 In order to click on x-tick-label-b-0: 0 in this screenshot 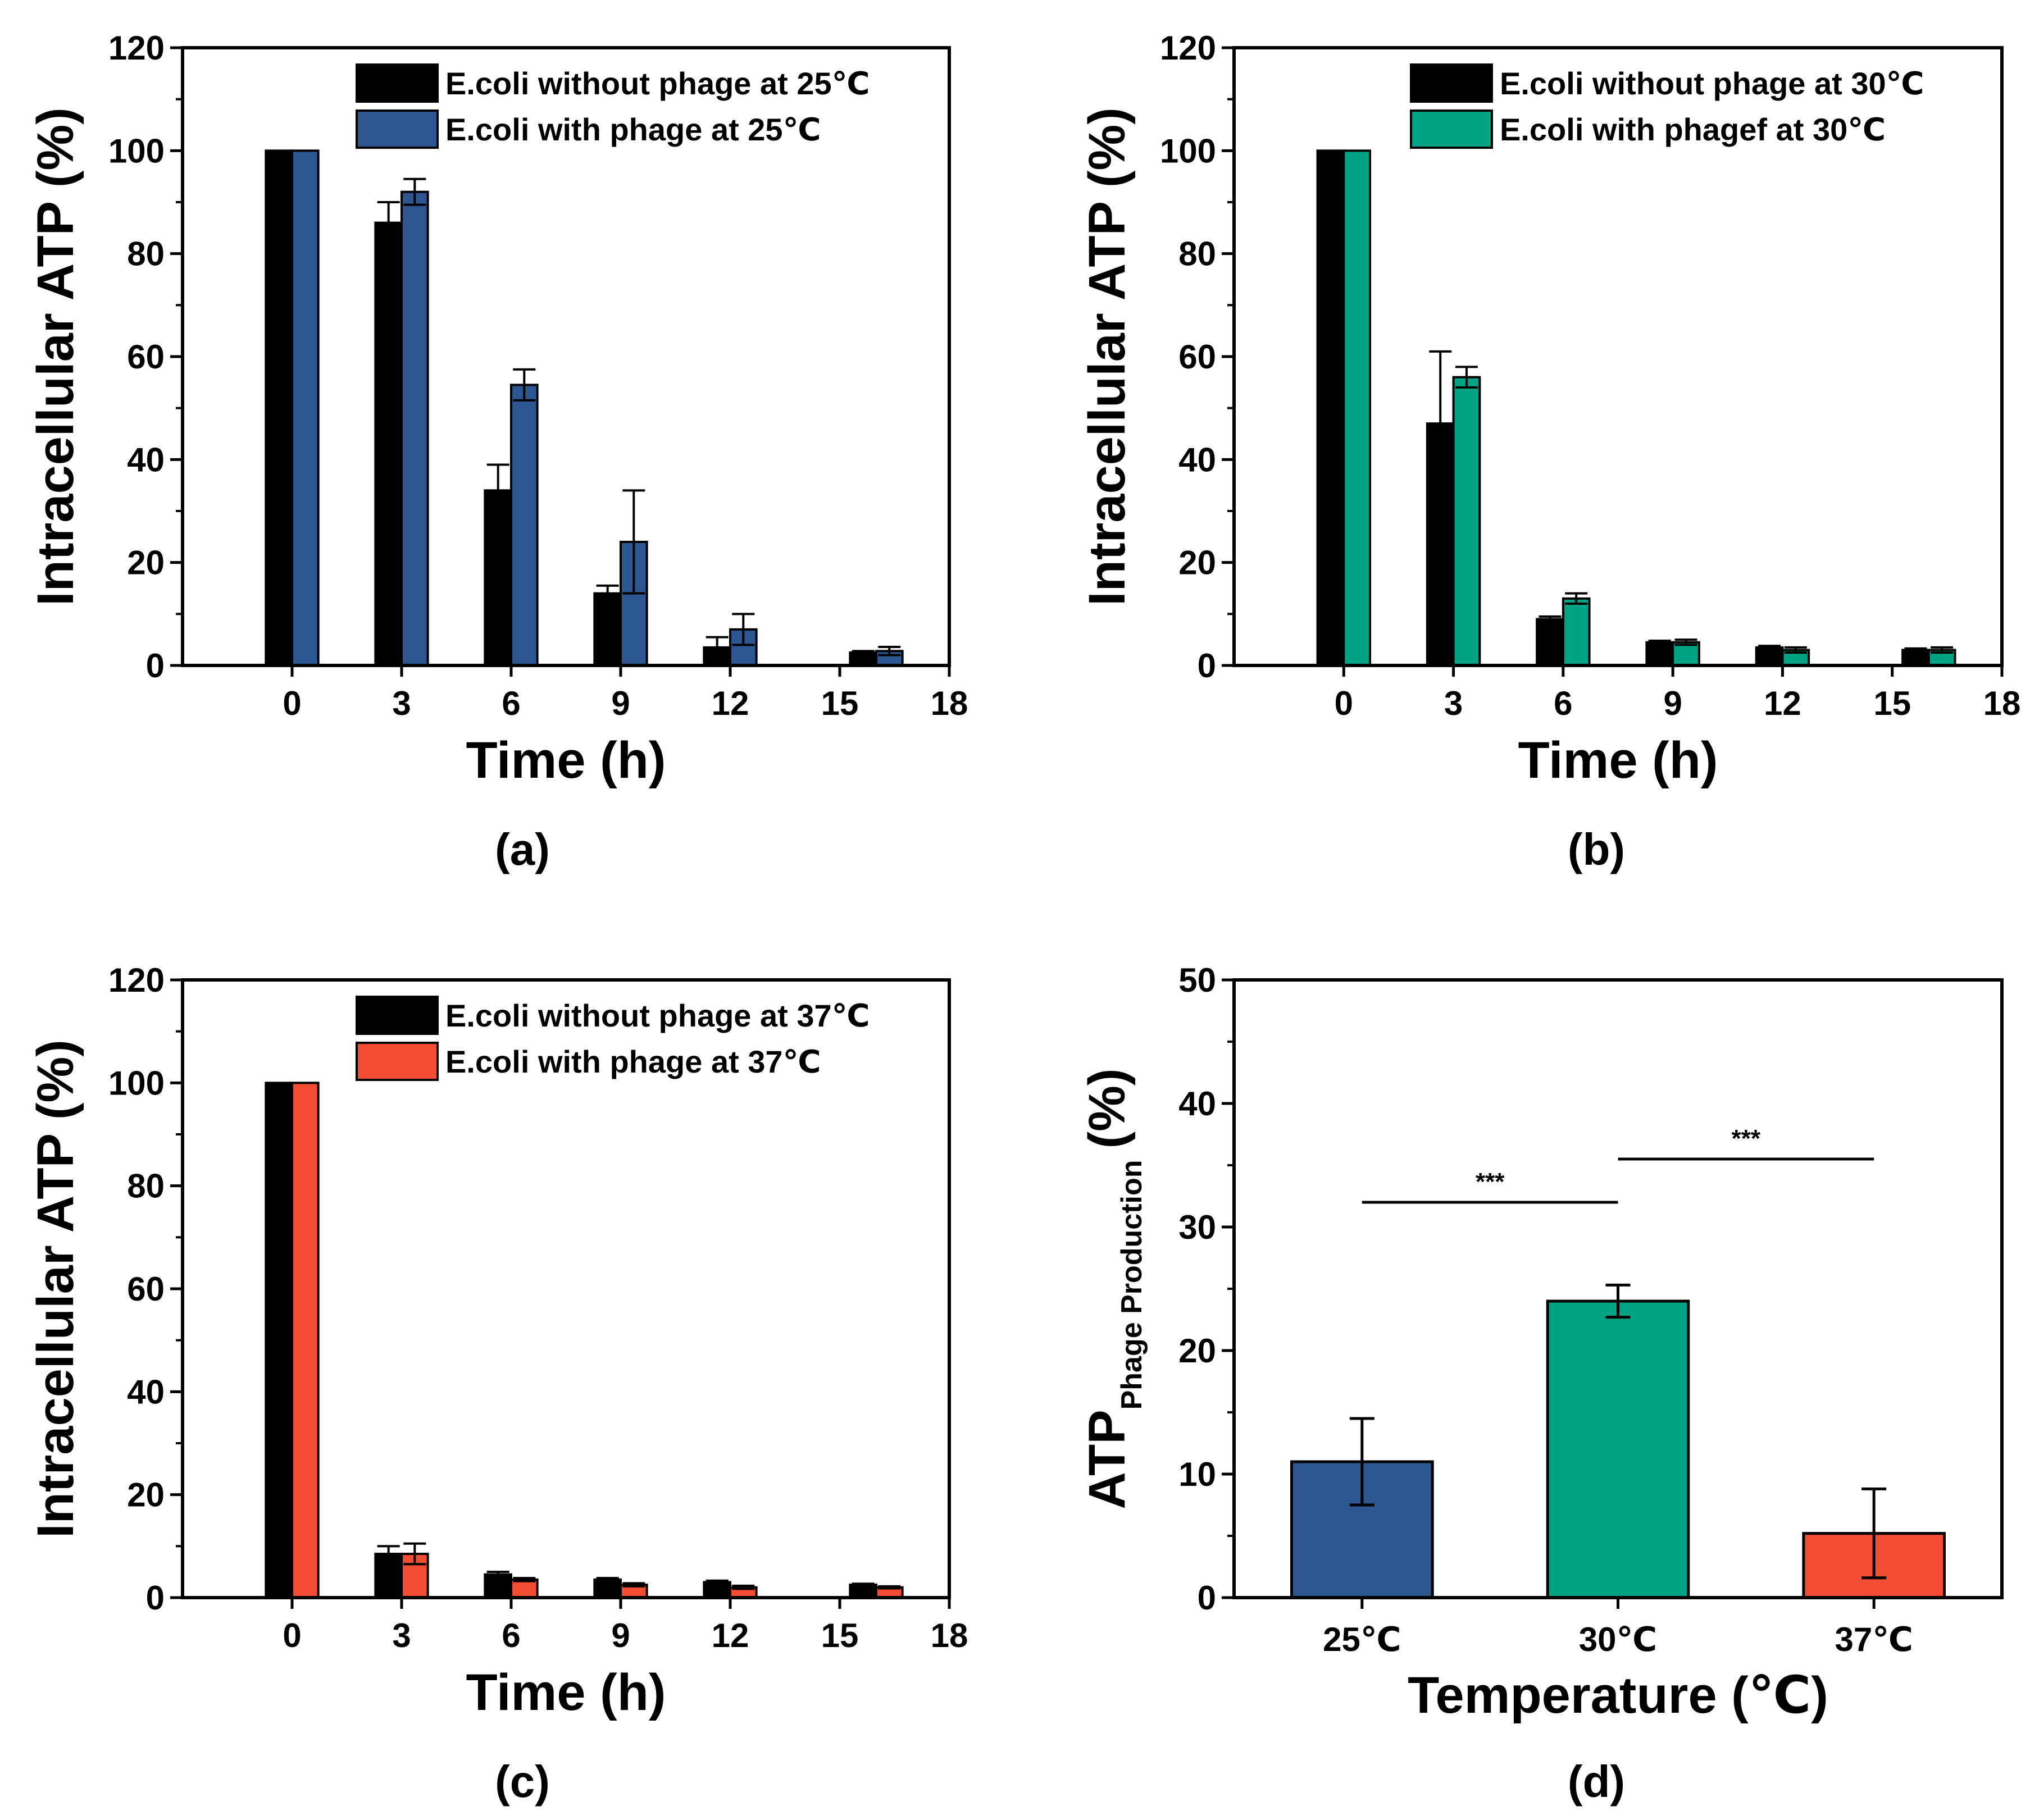, I will do `click(1344, 703)`.